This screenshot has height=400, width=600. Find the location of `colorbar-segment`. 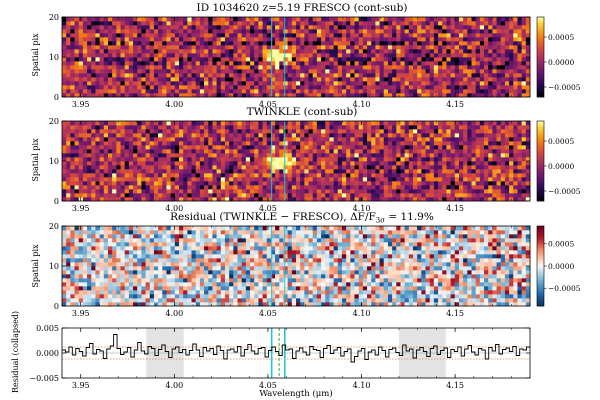

colorbar-segment is located at coordinates (540, 190).